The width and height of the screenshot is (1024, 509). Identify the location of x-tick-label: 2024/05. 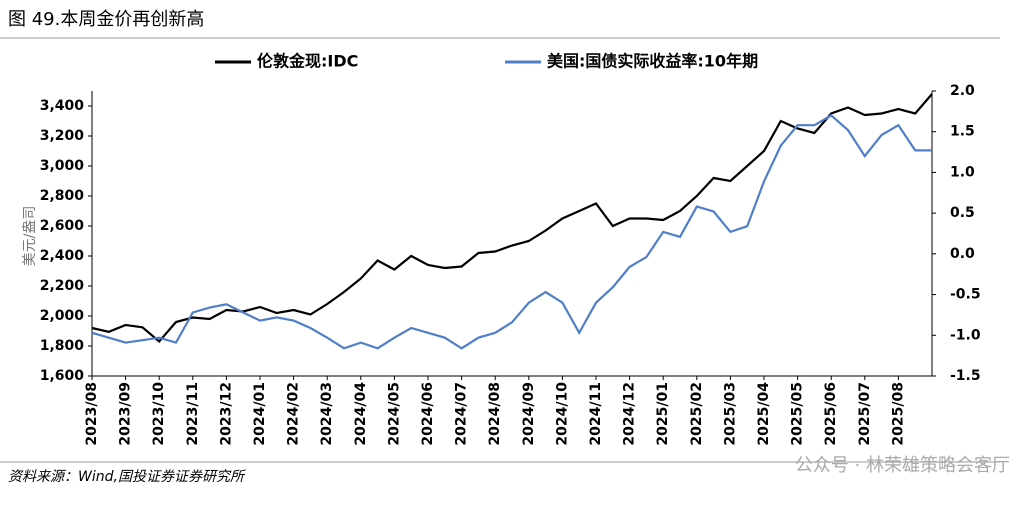
(394, 414).